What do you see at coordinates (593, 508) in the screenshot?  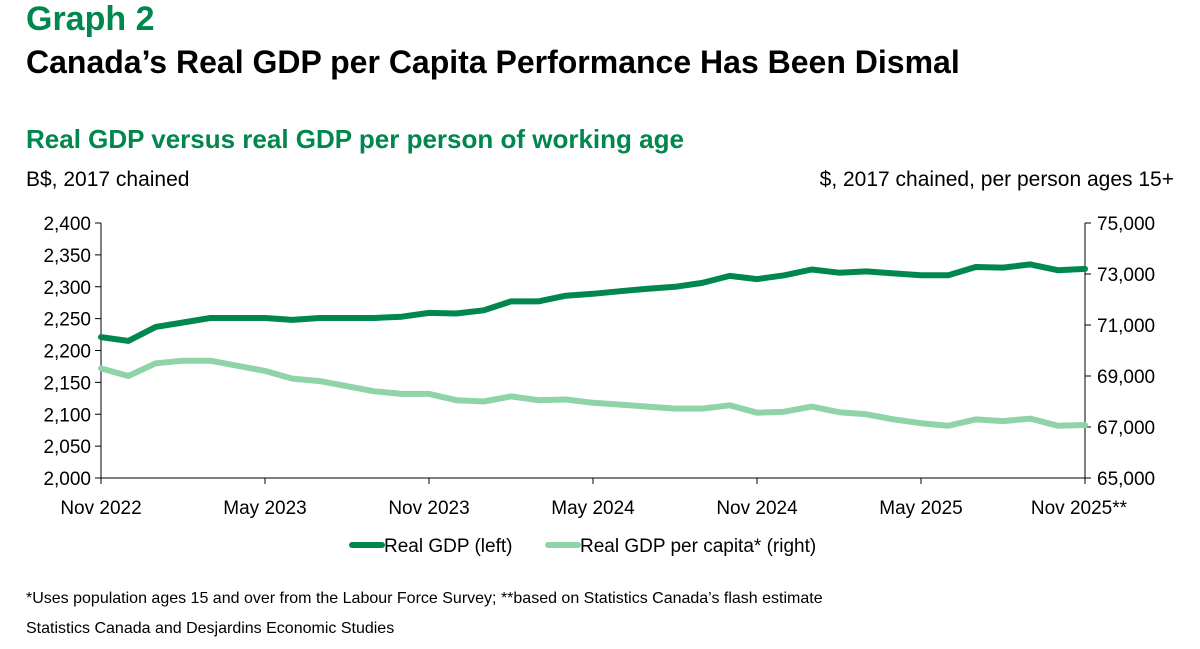 I see `x-tick-label: May 2024` at bounding box center [593, 508].